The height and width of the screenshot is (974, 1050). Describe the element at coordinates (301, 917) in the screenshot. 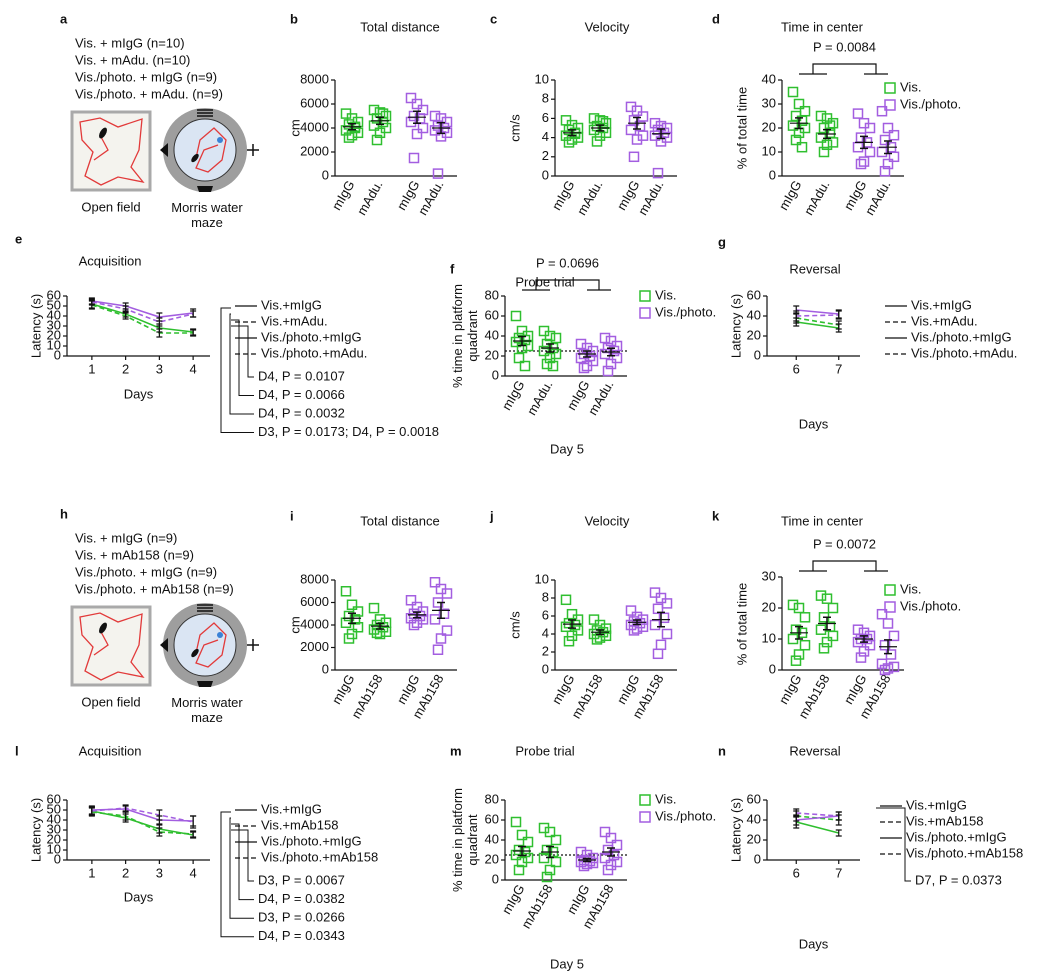

I see `comparison-label: D3, P = 0.0266` at that location.